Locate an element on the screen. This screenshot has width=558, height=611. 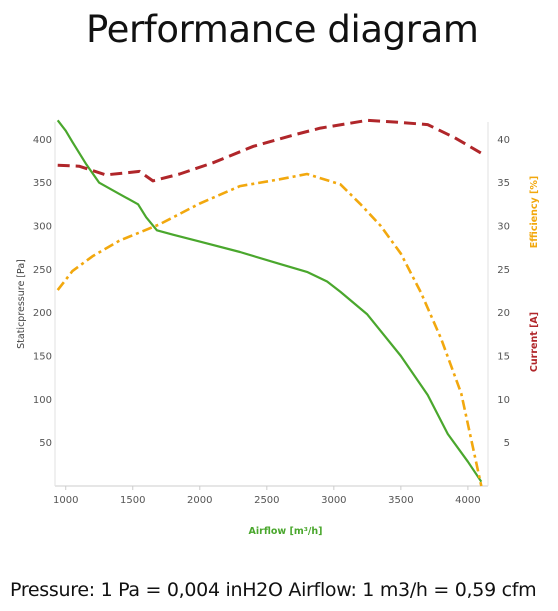
y-tick-label: 50 is located at coordinates (45, 443).